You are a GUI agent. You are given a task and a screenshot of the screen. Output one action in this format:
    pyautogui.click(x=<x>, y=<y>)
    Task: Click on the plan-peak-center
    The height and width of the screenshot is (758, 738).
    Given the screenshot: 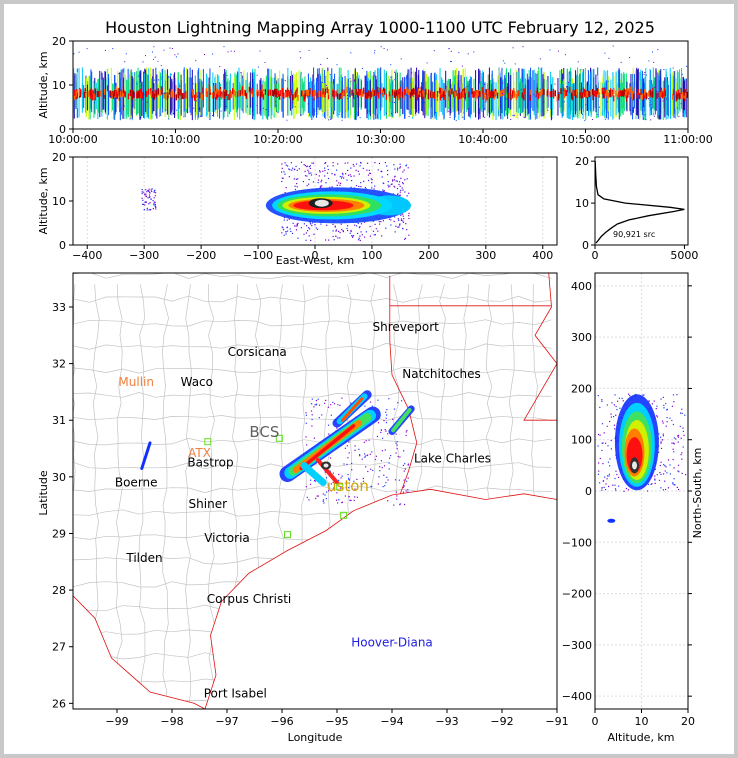 What is the action you would take?
    pyautogui.click(x=326, y=465)
    